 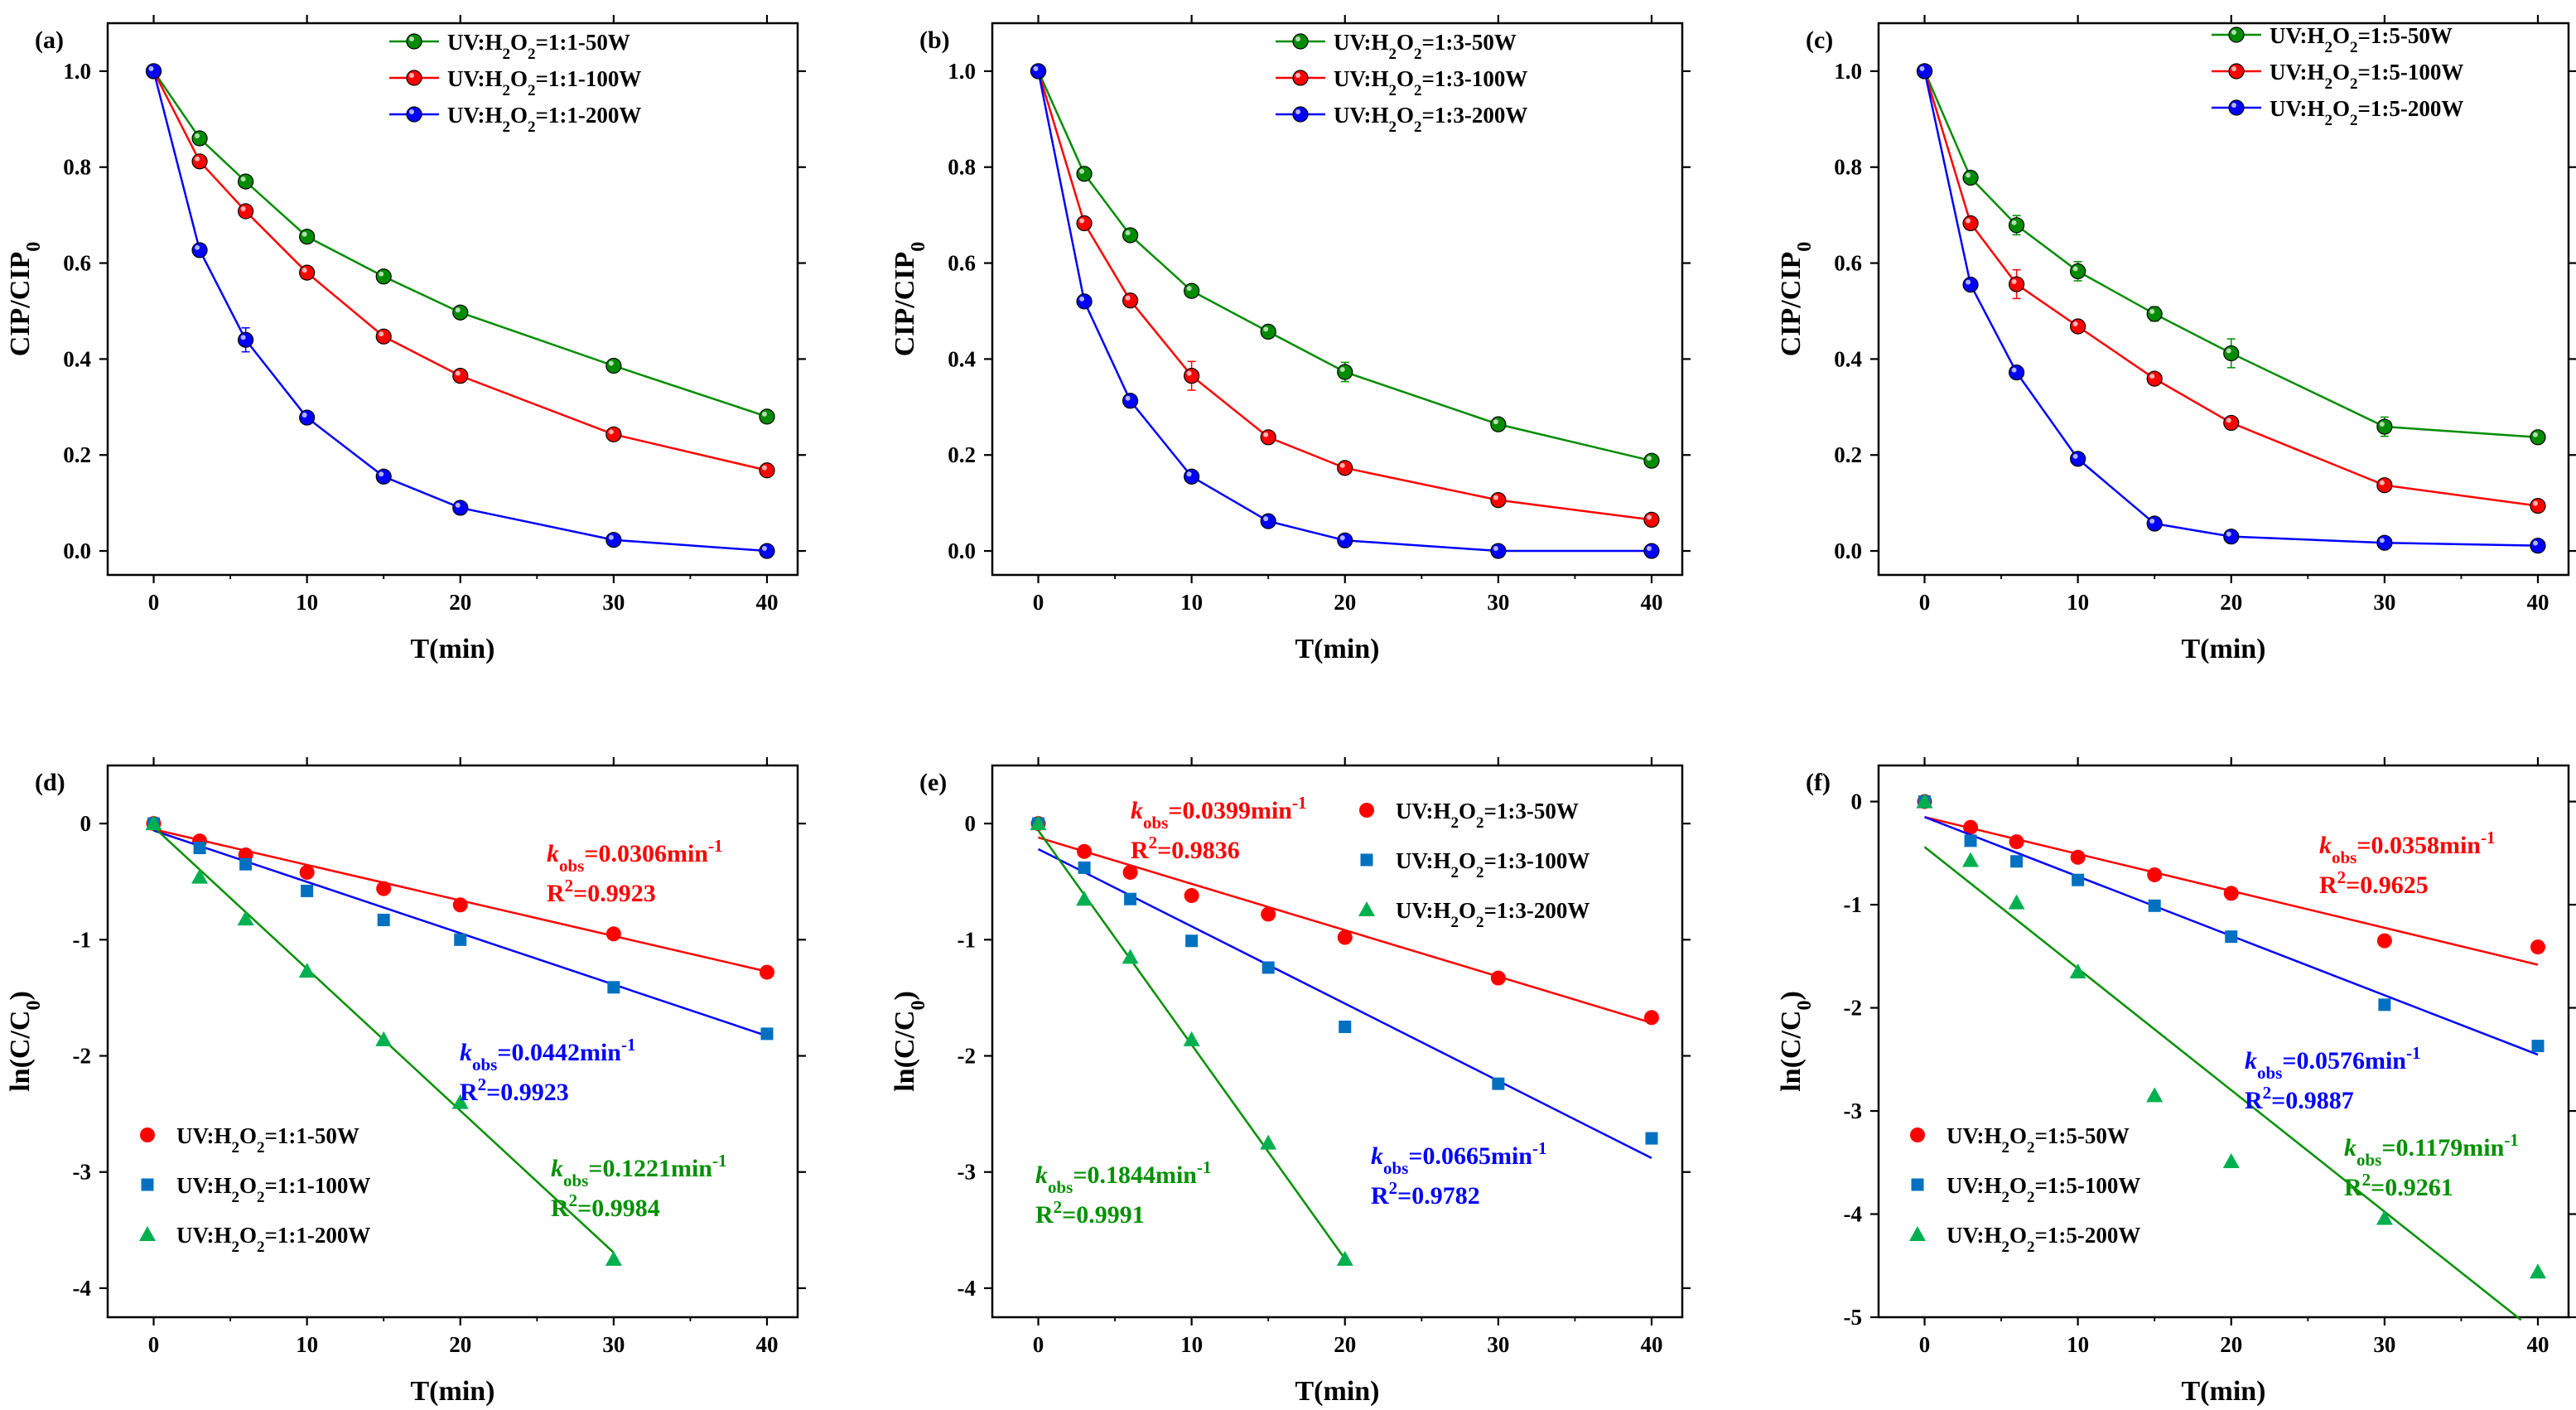 What do you see at coordinates (1796, 1042) in the screenshot?
I see `y-axis-title: ln(C/C0)` at bounding box center [1796, 1042].